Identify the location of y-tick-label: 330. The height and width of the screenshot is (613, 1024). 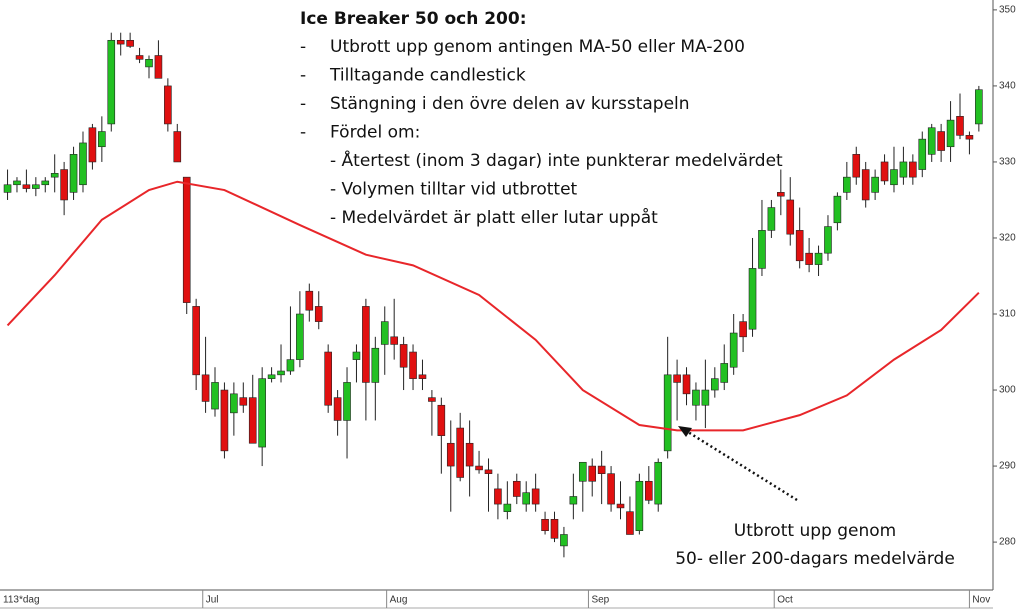
(1007, 162).